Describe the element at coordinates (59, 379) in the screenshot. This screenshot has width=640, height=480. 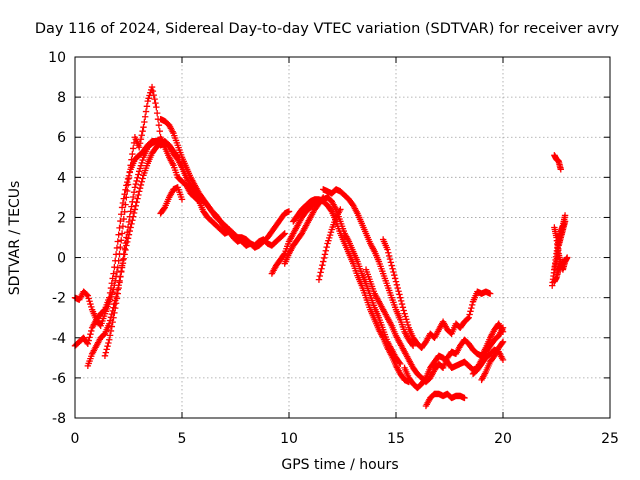
I see `y-tick-label: -6` at that location.